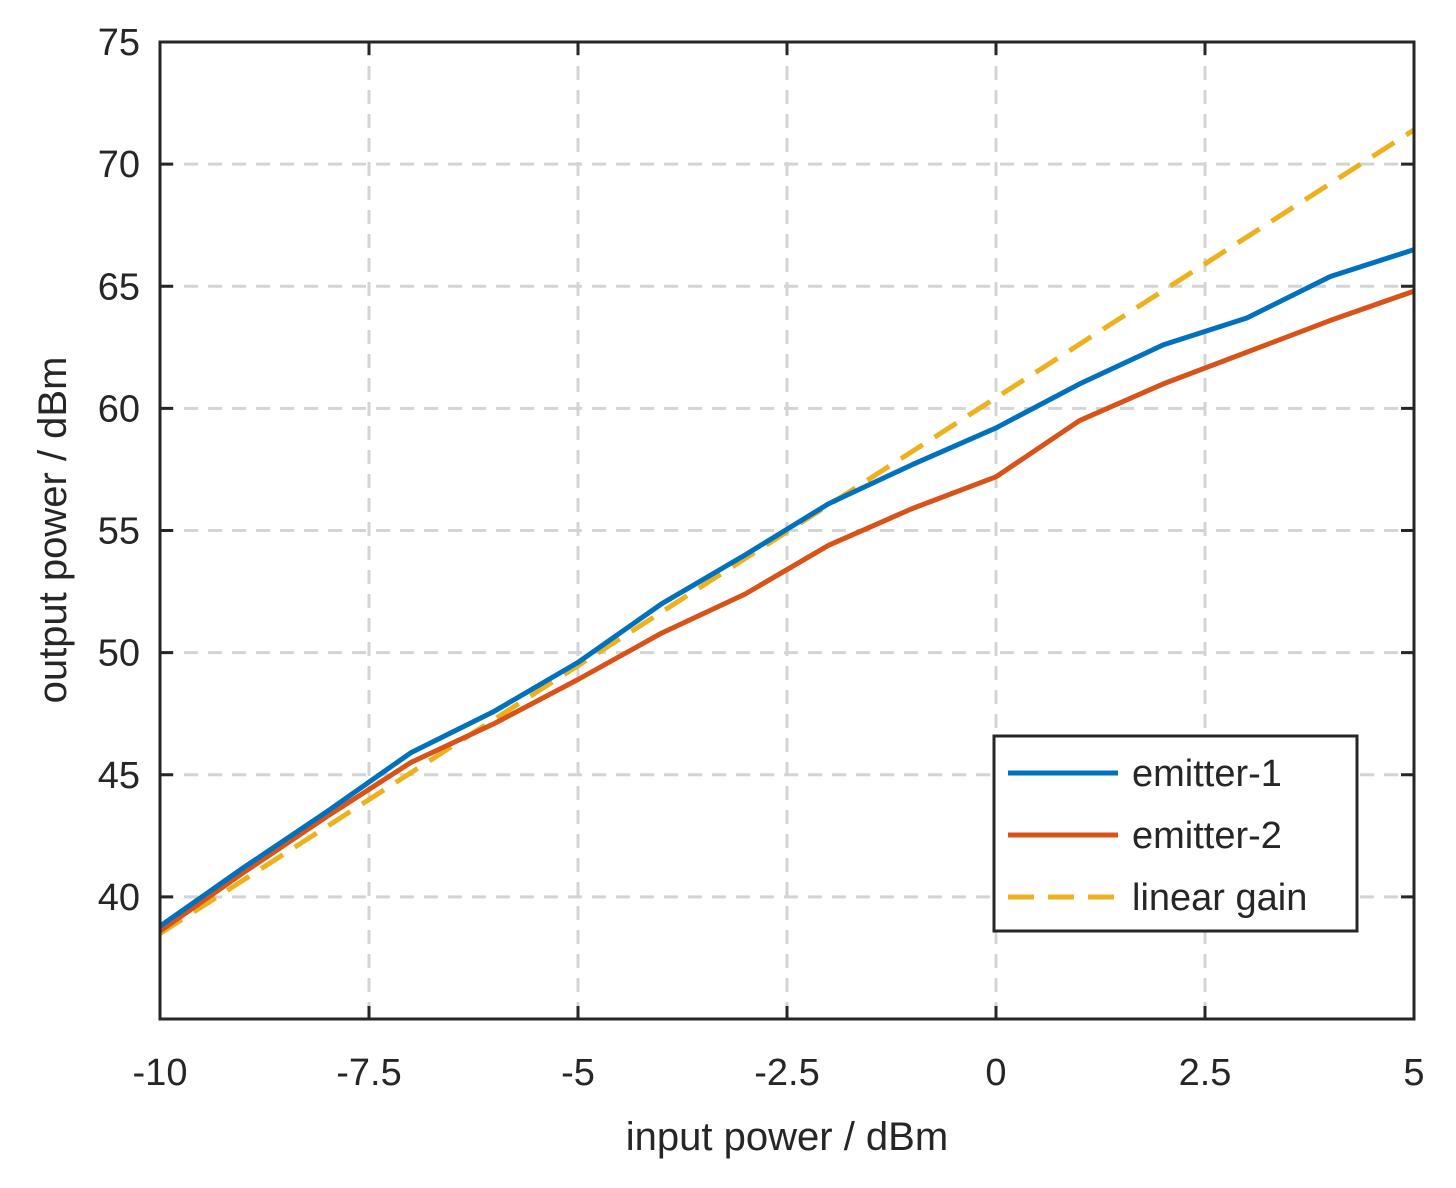 This screenshot has height=1188, width=1456. What do you see at coordinates (53, 530) in the screenshot?
I see `y-axis-title: output power / dBm` at bounding box center [53, 530].